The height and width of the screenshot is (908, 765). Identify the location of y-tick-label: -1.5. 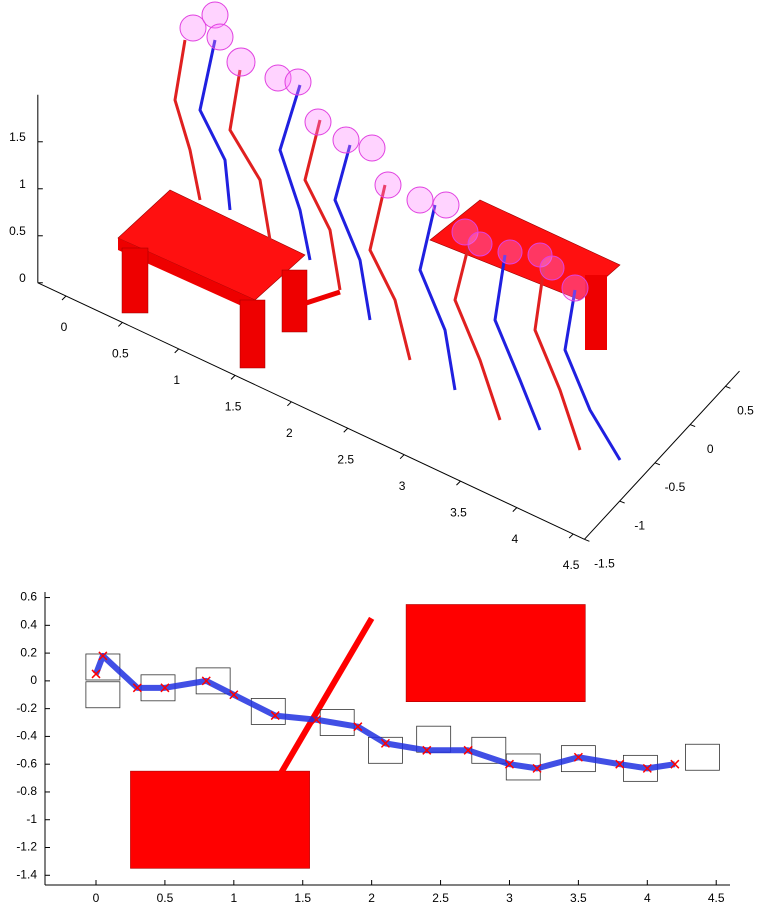
(604, 564).